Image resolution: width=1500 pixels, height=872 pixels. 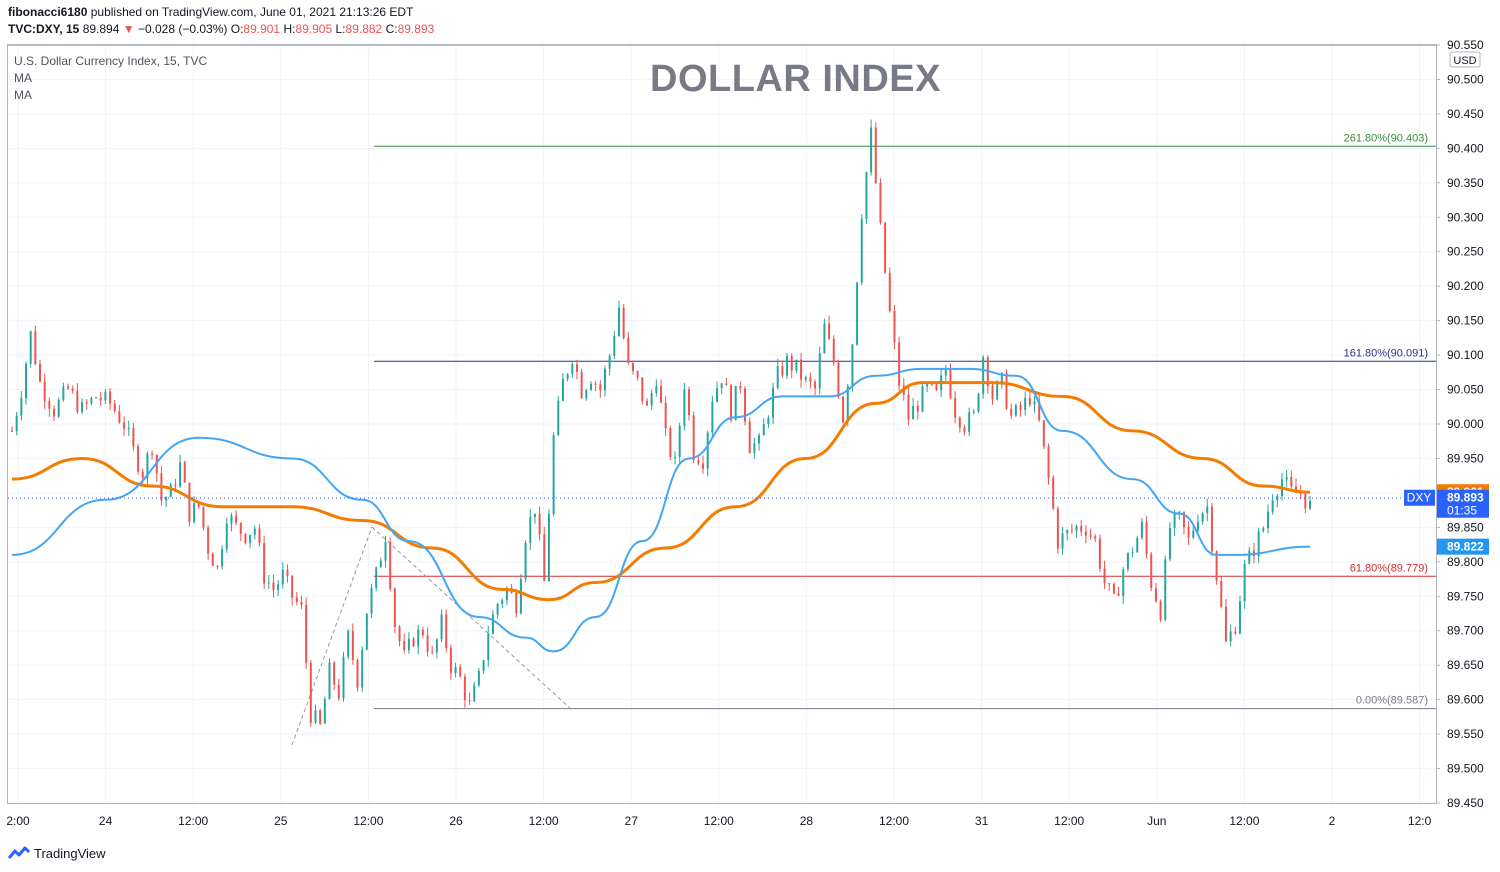 What do you see at coordinates (101, 29) in the screenshot?
I see `last-price: 89.894` at bounding box center [101, 29].